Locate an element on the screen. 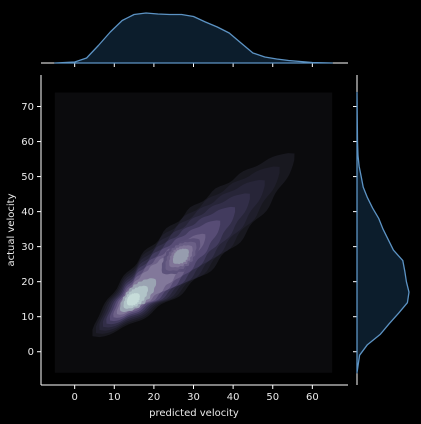  x-tick-label-30: 30 is located at coordinates (193, 397).